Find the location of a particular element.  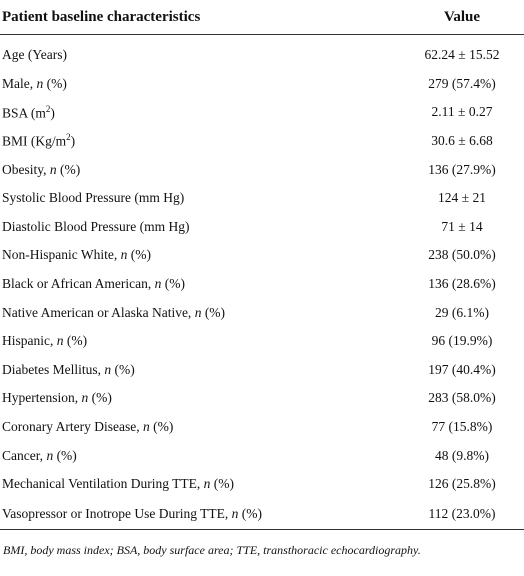

row-label: Cancer, n (%) is located at coordinates (200, 455).